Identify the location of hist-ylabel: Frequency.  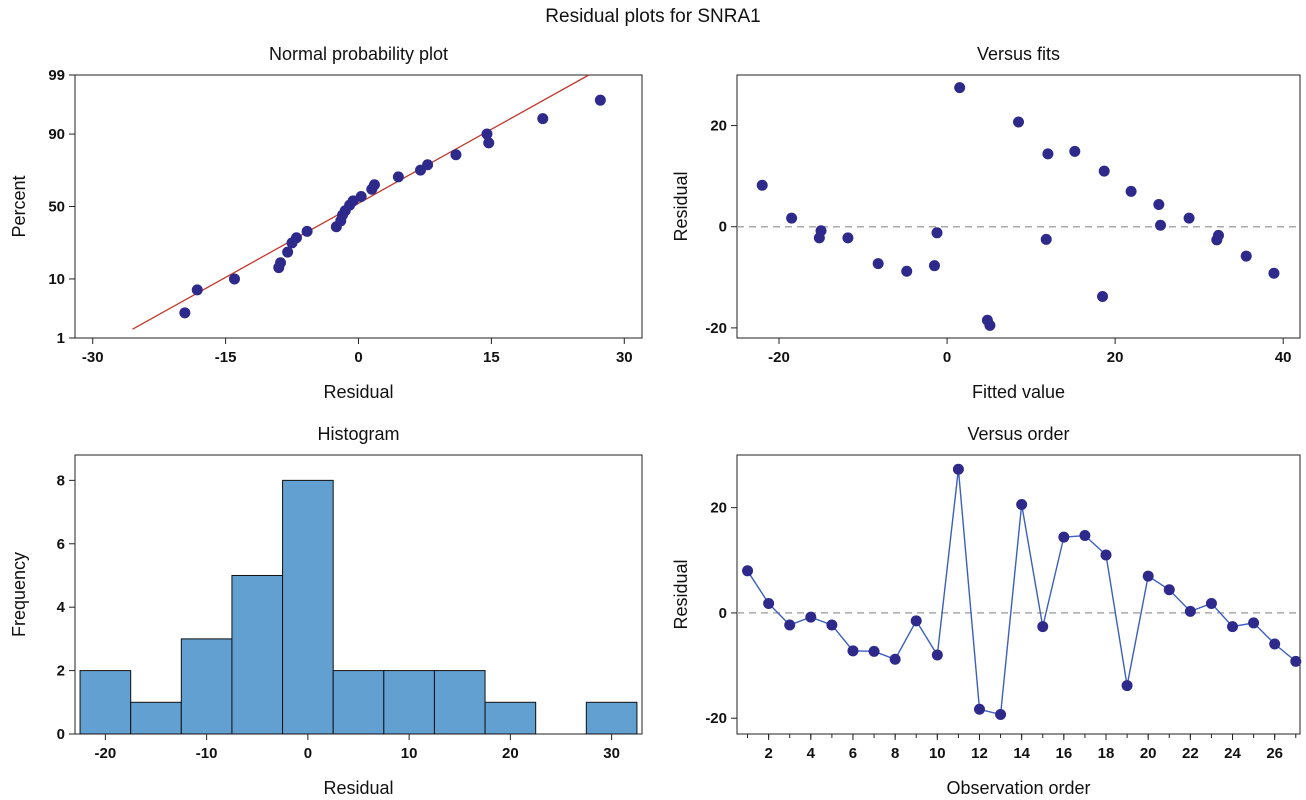
(19, 594).